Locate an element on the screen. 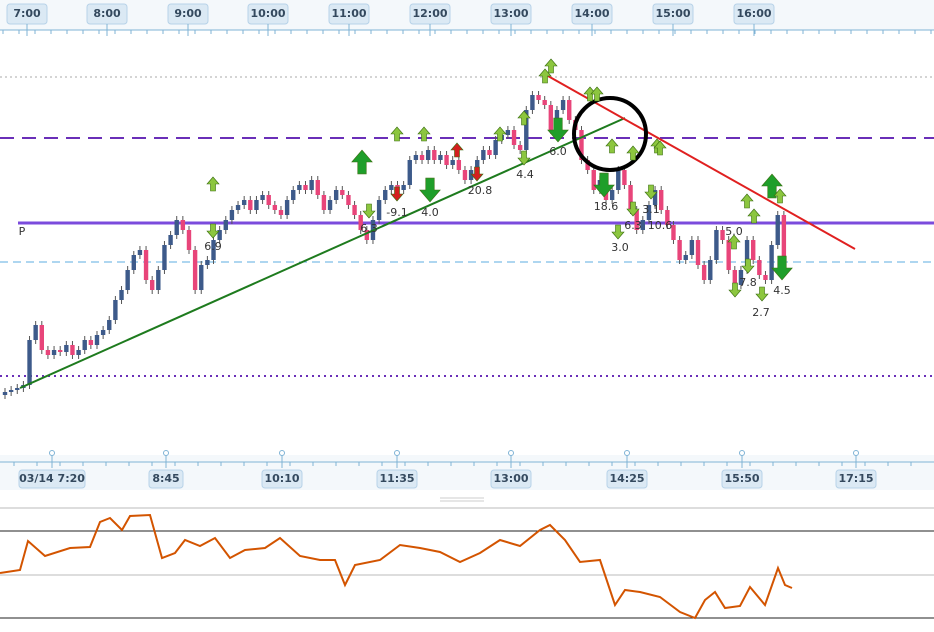 The image size is (934, 632). signal-value: 4.4 is located at coordinates (525, 174).